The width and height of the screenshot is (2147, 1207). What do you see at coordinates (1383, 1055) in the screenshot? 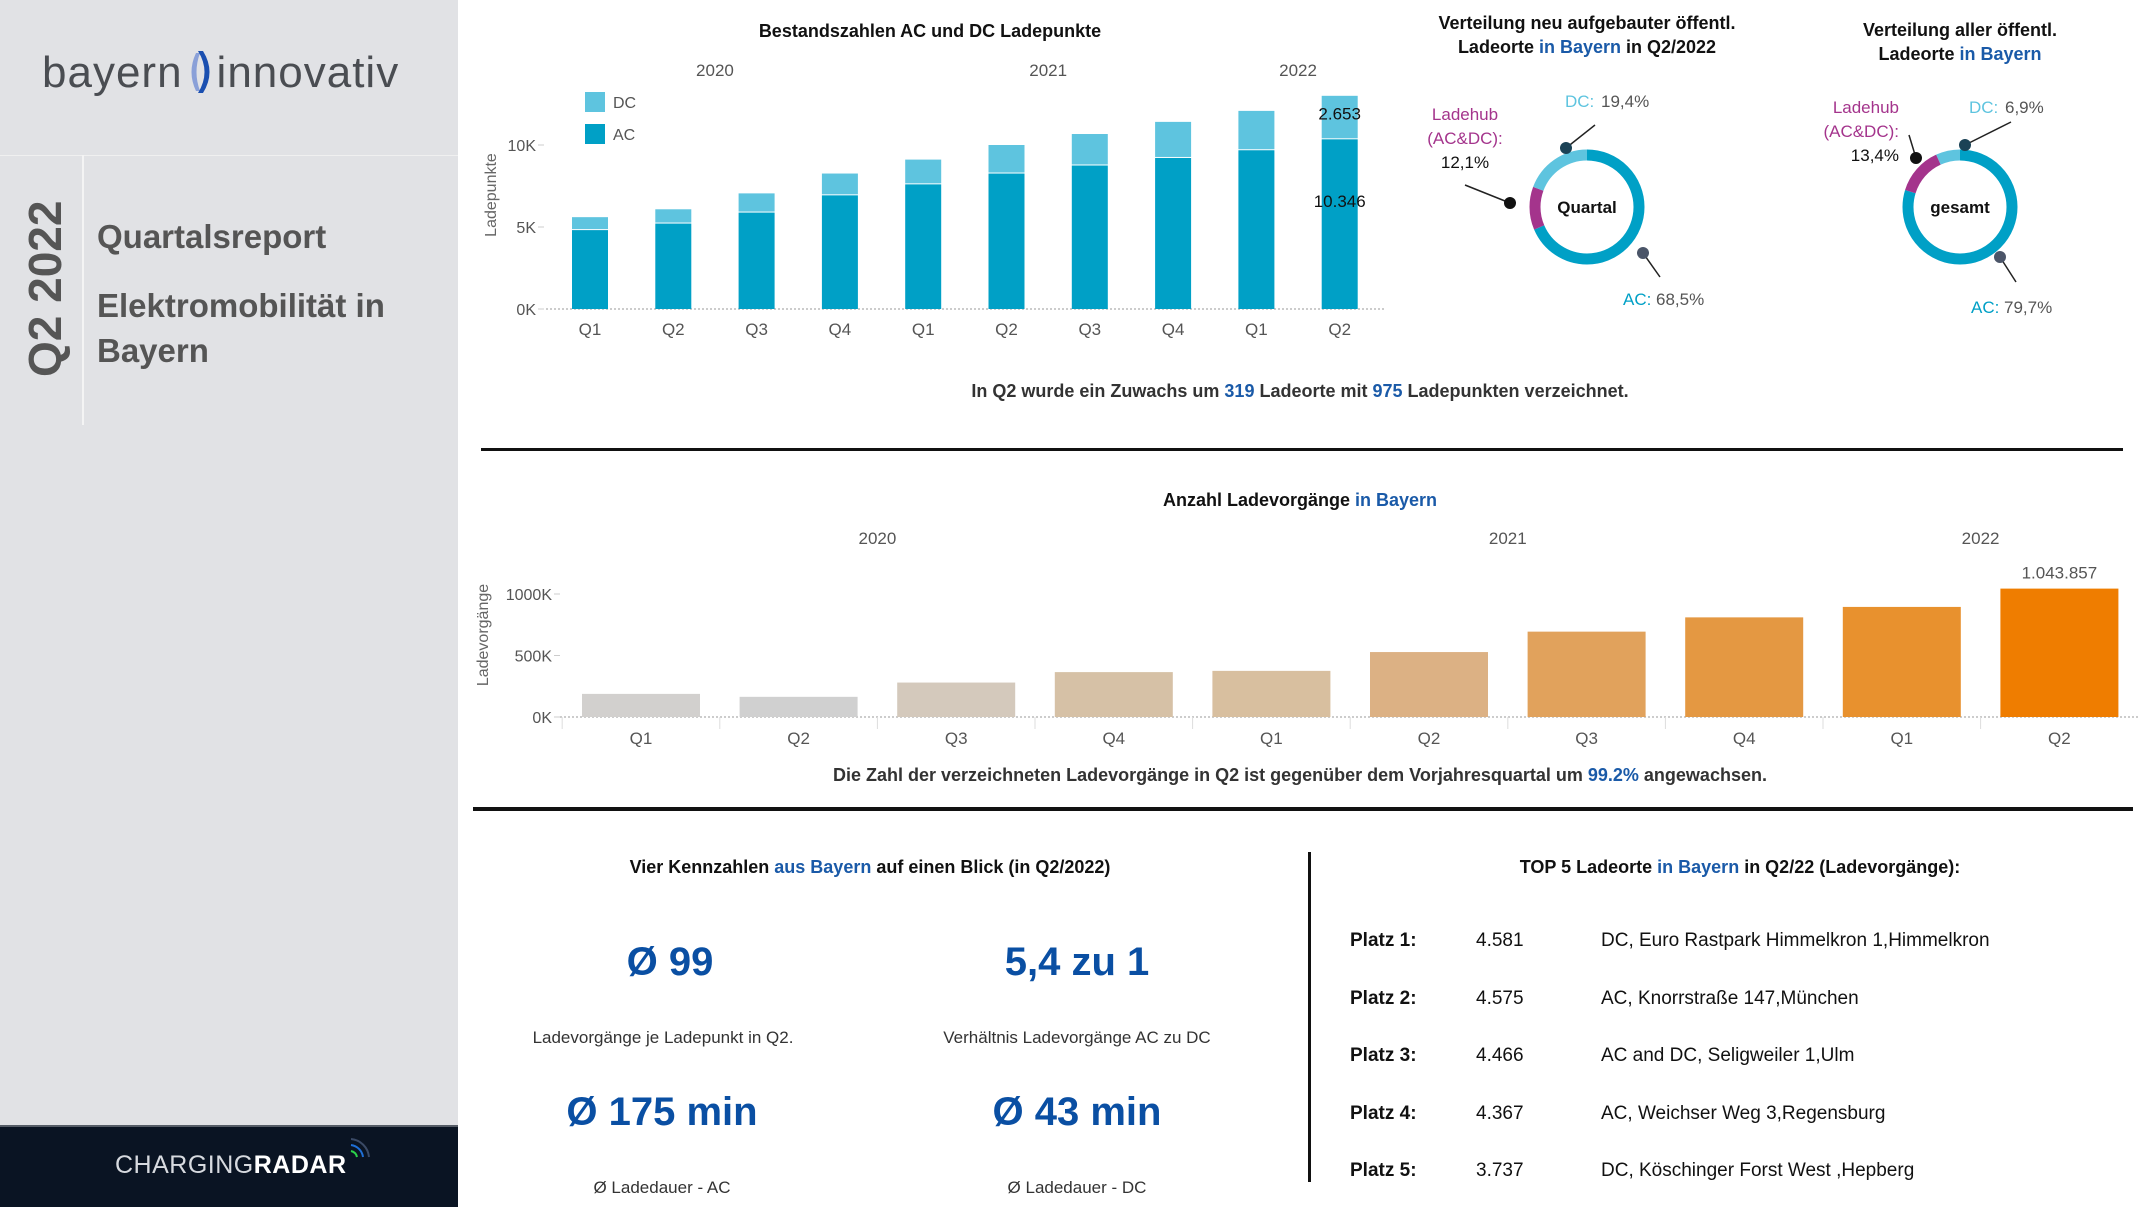
I see `top5-rank: Platz 3:` at bounding box center [1383, 1055].